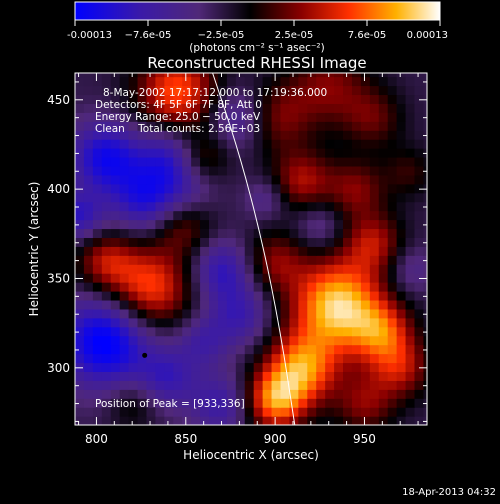  What do you see at coordinates (221, 35) in the screenshot?
I see `colorbar-tick-label: −2.5e-05` at bounding box center [221, 35].